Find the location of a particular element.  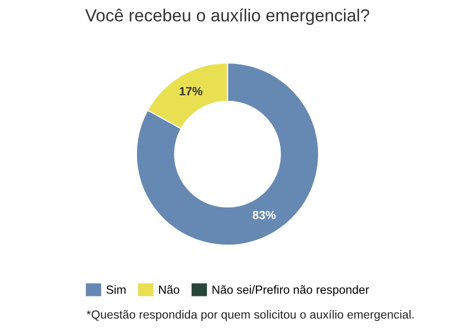

legend-label: Não is located at coordinates (169, 289).